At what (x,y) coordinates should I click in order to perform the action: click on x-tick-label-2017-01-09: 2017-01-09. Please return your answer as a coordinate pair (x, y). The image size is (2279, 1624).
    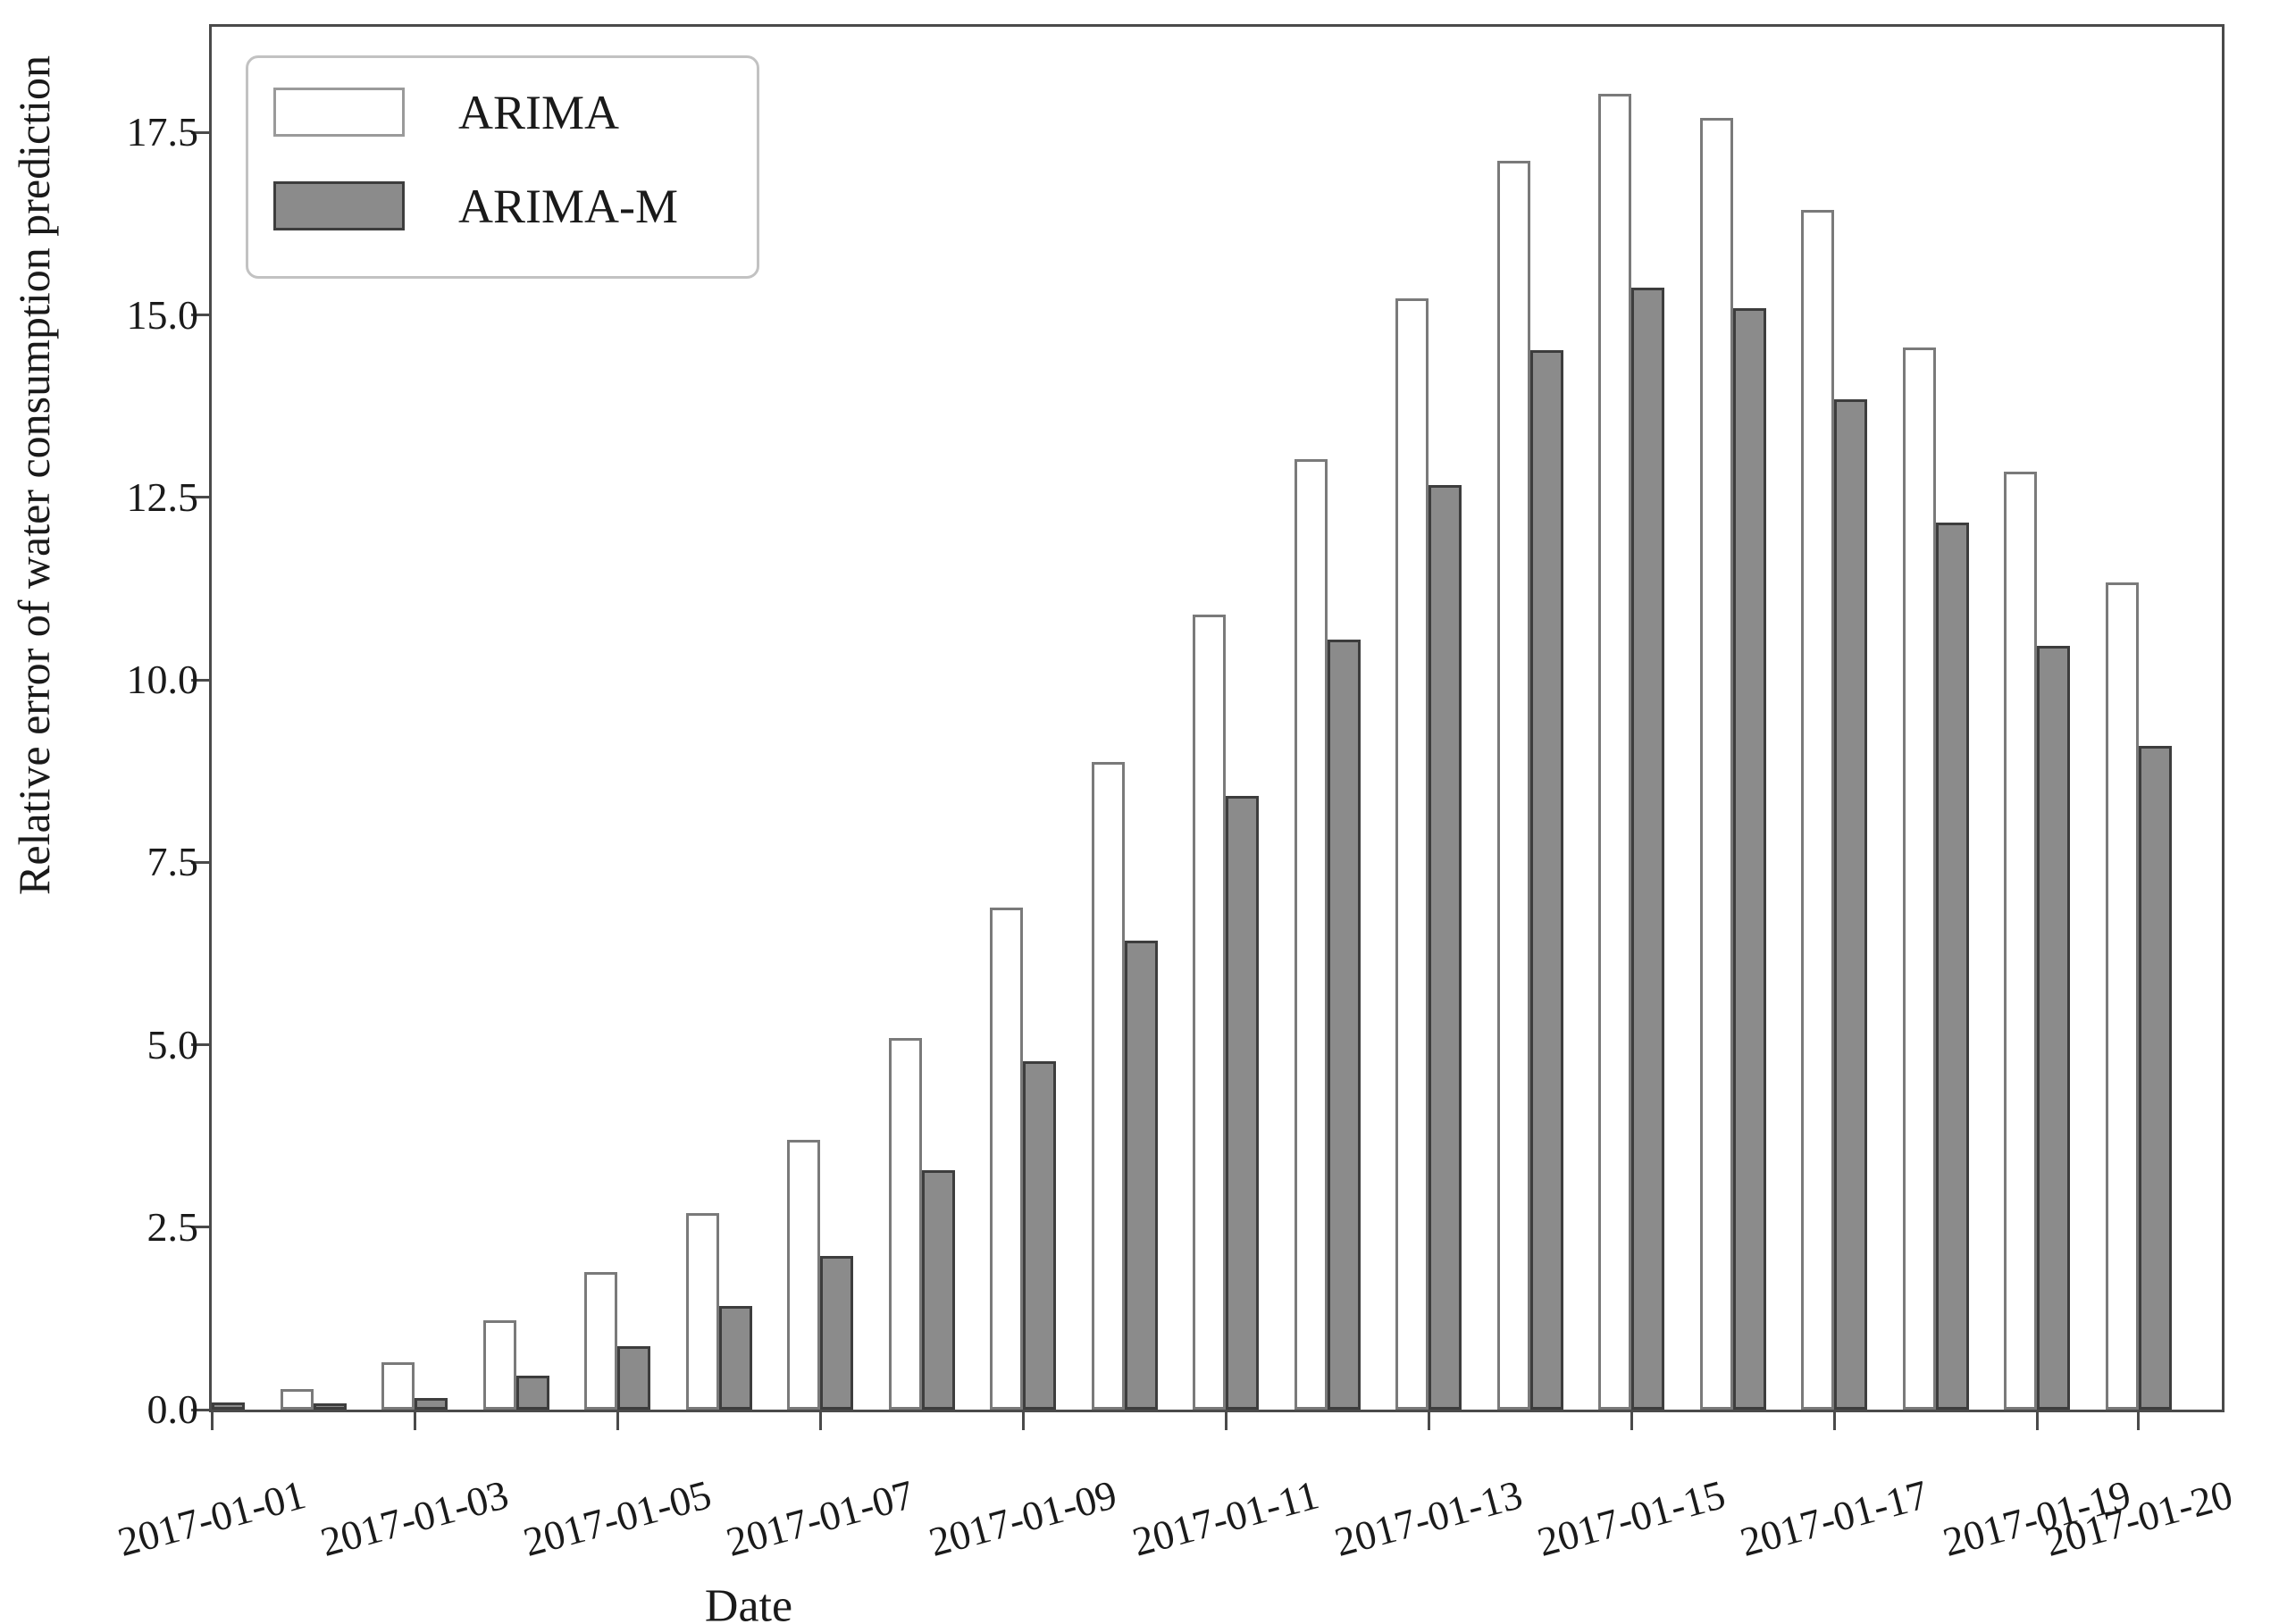
    Looking at the image, I should click on (1023, 1518).